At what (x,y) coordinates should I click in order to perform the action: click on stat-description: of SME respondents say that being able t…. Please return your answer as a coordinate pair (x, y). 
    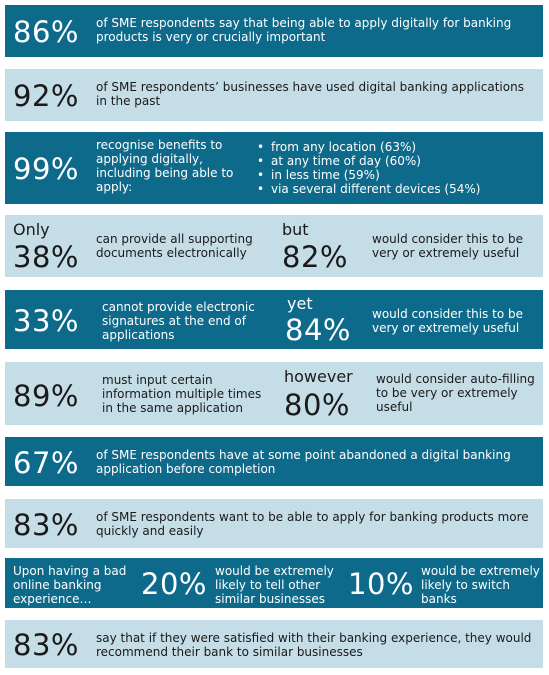
    Looking at the image, I should click on (304, 30).